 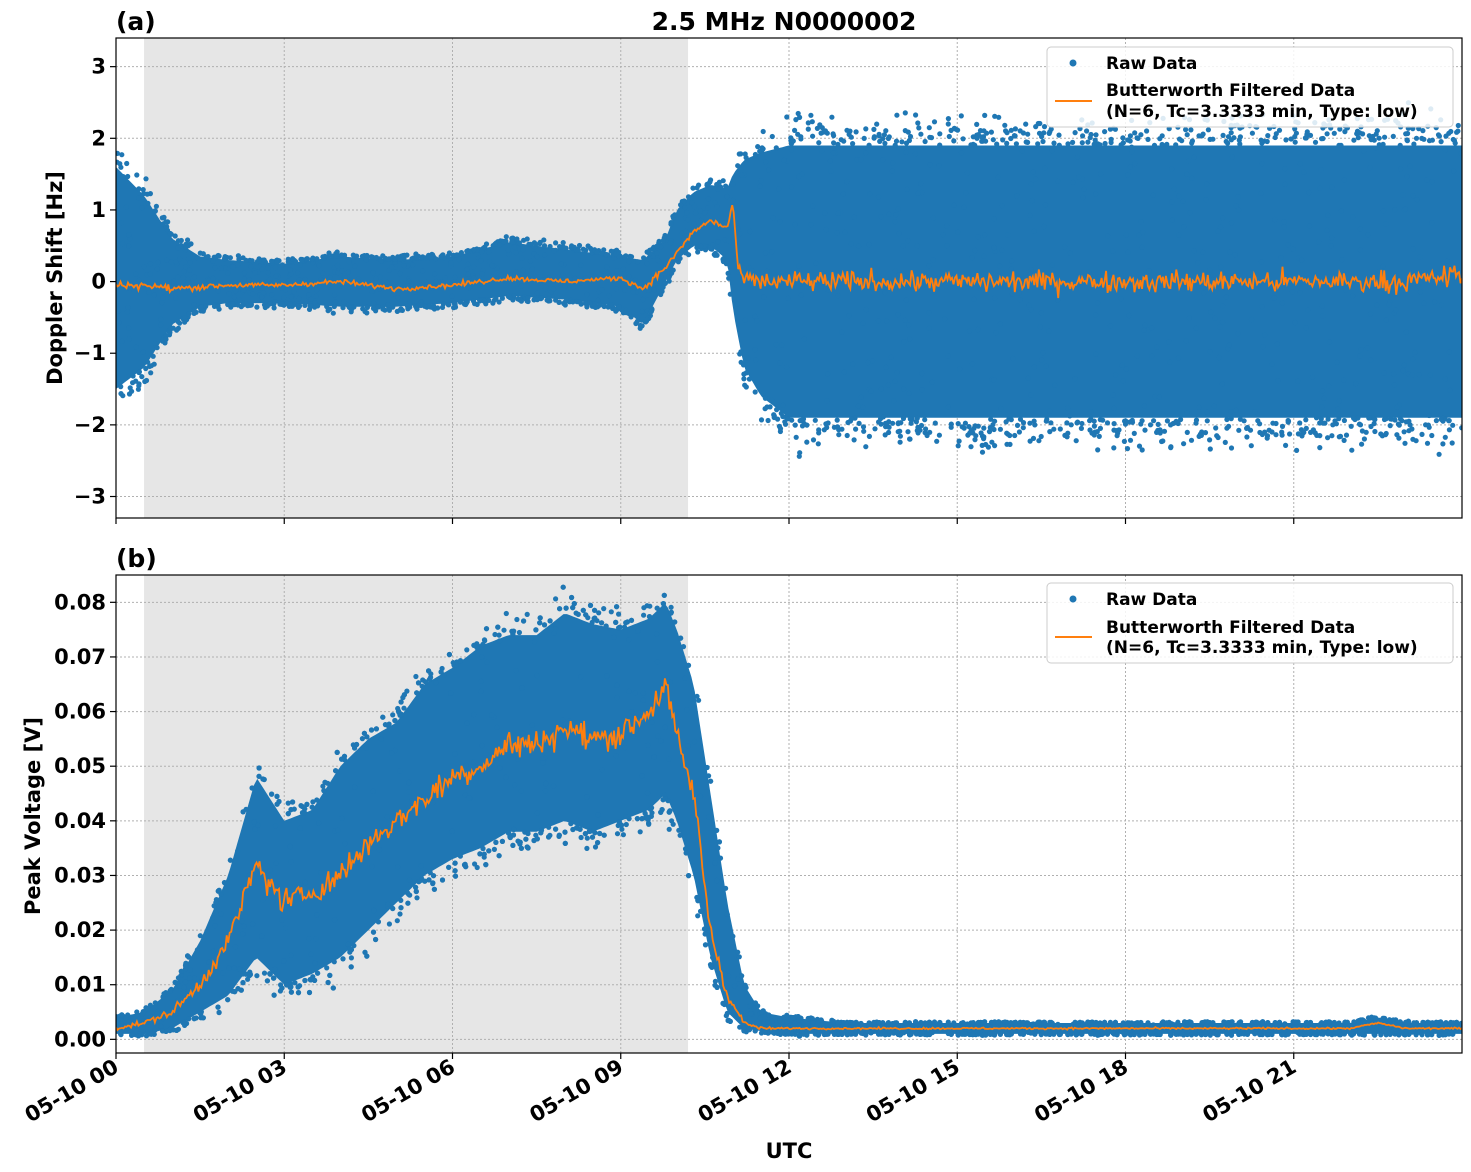 I want to click on y-tick-label: −2, so click(x=90, y=425).